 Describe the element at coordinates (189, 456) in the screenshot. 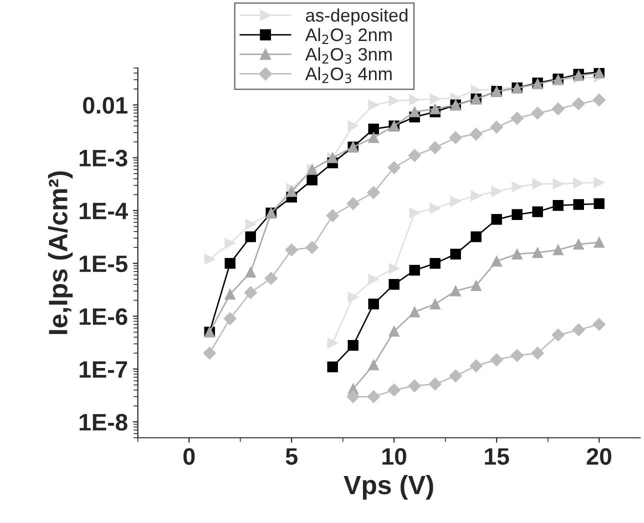

I see `x-tick-label: 0` at that location.